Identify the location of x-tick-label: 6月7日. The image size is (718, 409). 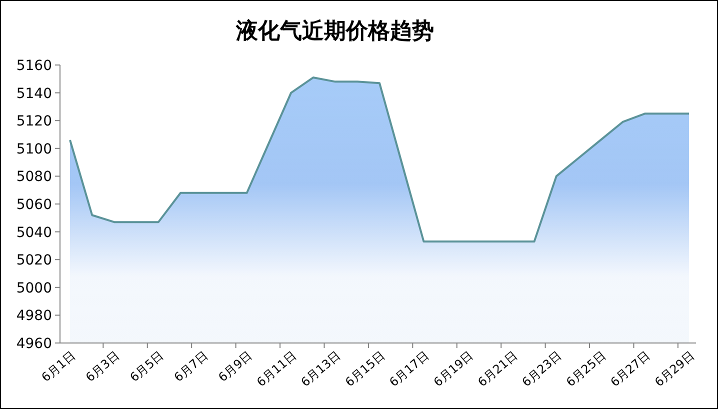
(191, 366).